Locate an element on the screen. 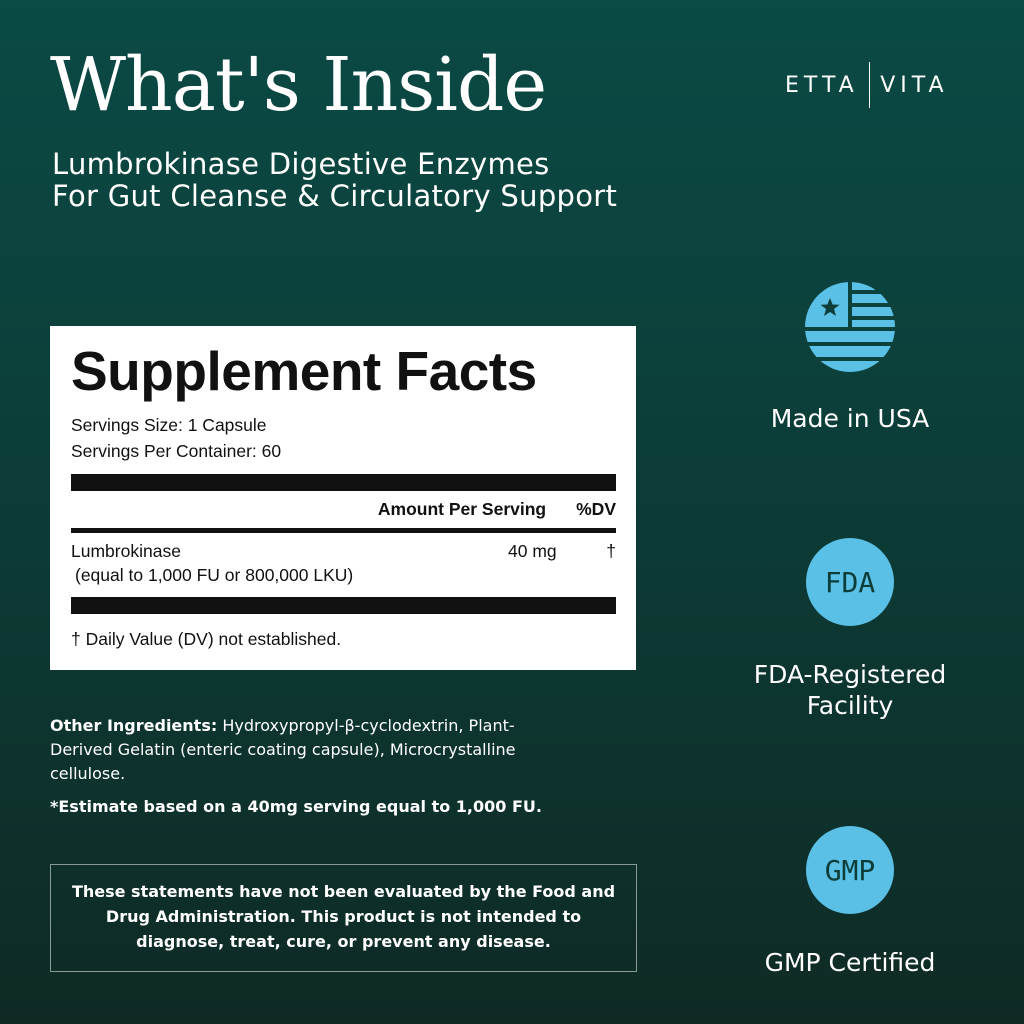 This screenshot has height=1024, width=1024. brand-right: VITA is located at coordinates (914, 85).